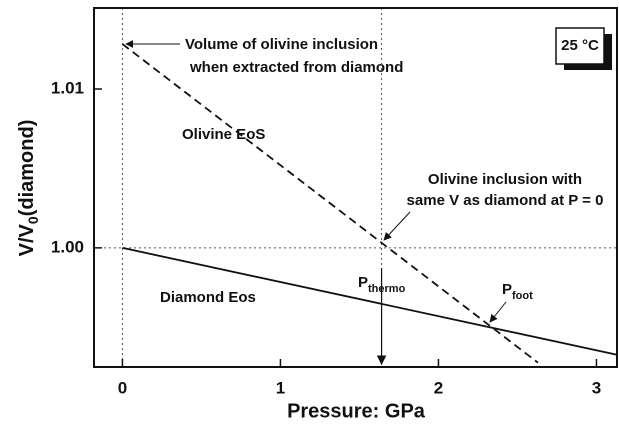 This screenshot has height=432, width=619. I want to click on p-sub: thermo, so click(387, 289).